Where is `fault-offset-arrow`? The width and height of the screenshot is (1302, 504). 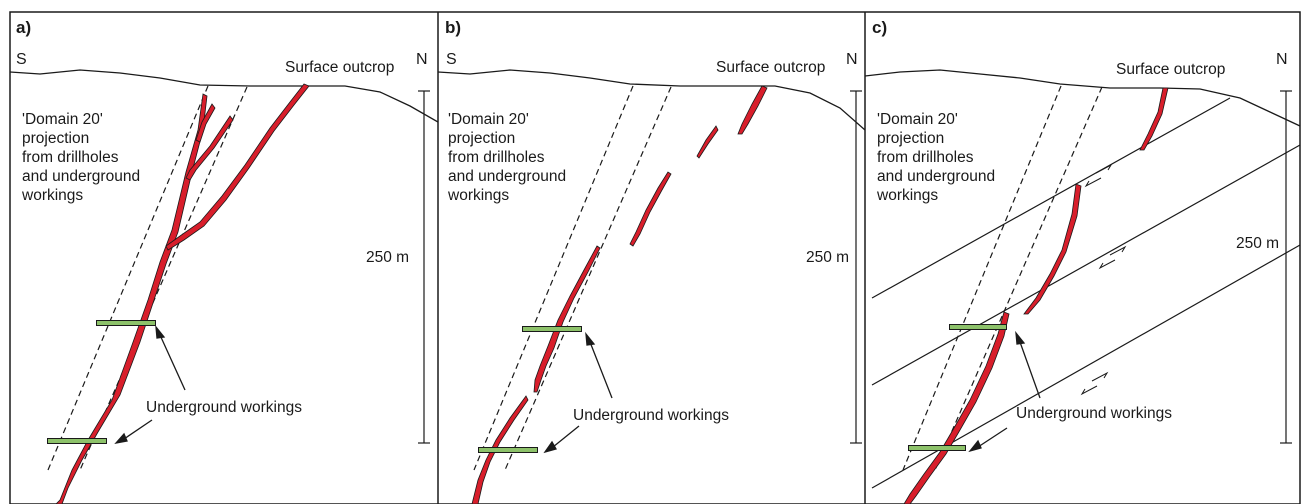 fault-offset-arrow is located at coordinates (1103, 279).